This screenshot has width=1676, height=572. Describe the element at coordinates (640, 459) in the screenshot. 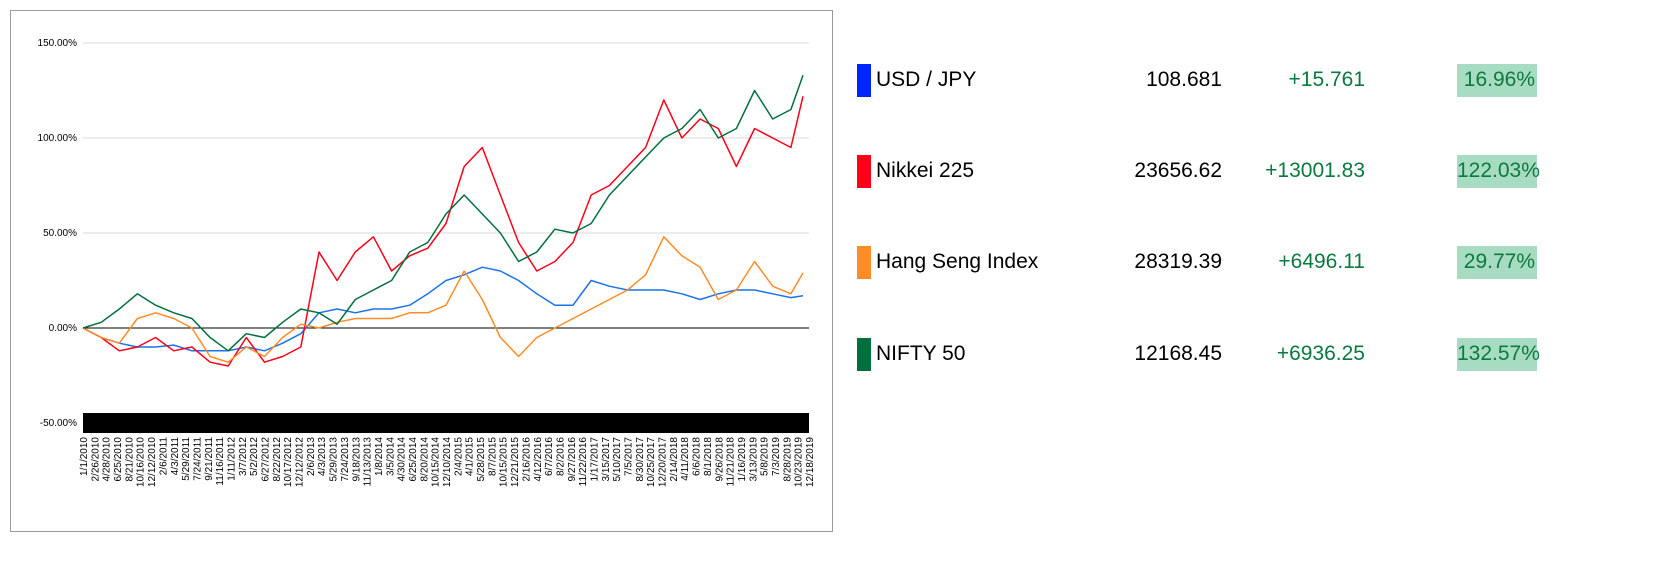

I see `x-tick-label: 8/30/2017` at that location.